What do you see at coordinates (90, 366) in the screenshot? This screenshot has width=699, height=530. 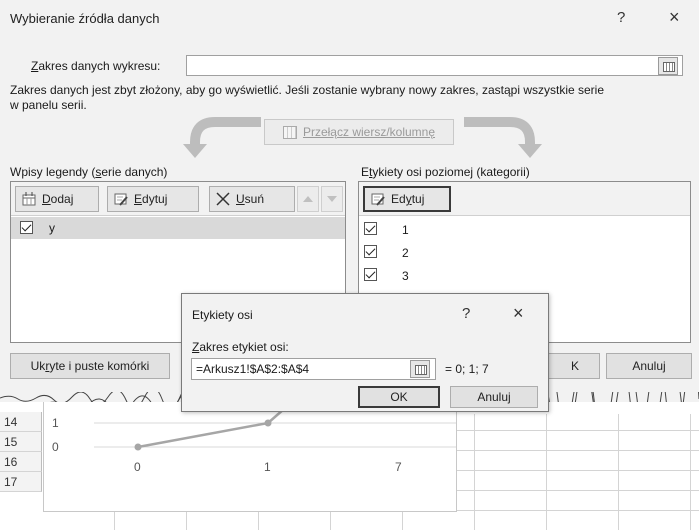 I see `hidden-empty-cells-button: Uk r yte i puste komórki` at bounding box center [90, 366].